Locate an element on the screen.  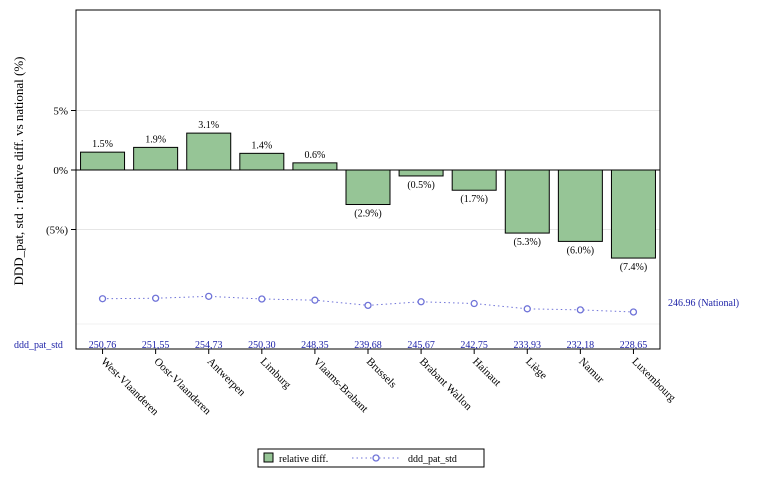
value-row-cell: 239,68 is located at coordinates (368, 345).